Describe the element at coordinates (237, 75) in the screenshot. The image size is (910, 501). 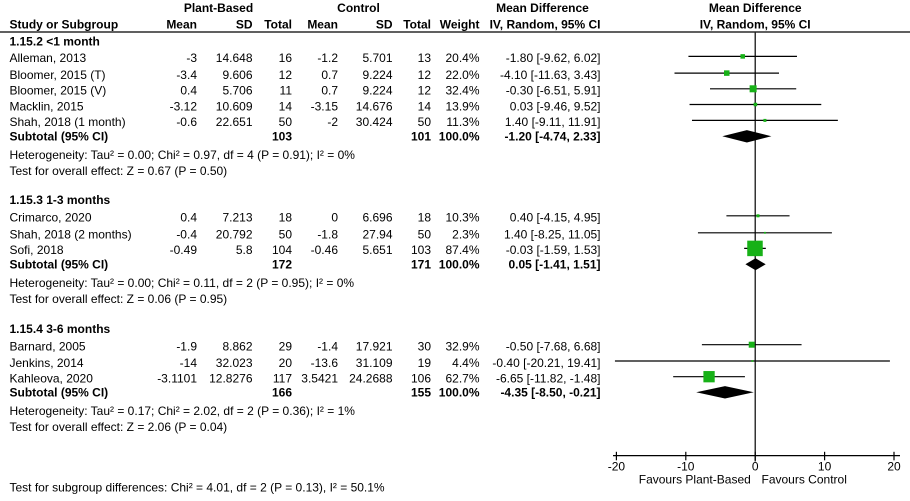
I see `svg-text: 9.606` at that location.